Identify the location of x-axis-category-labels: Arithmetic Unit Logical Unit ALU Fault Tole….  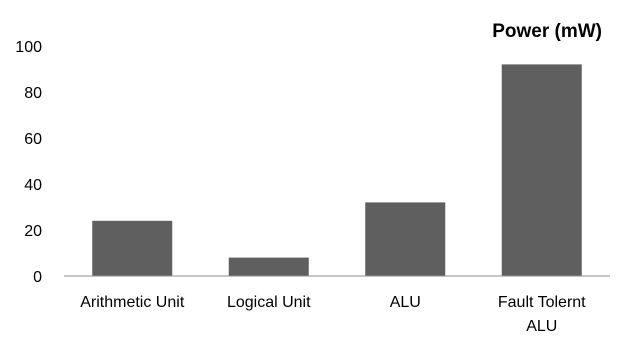
(333, 314).